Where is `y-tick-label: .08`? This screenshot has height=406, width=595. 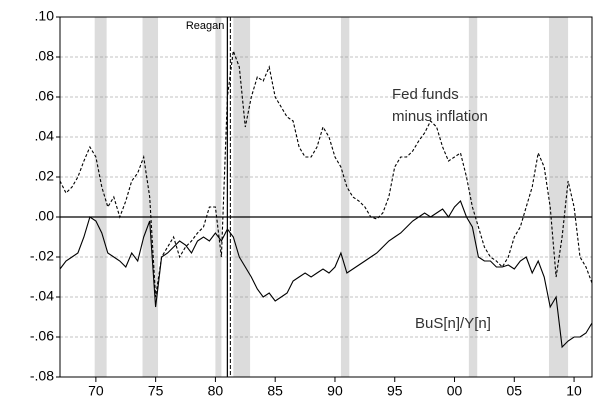
y-tick-label: .08 is located at coordinates (45, 56).